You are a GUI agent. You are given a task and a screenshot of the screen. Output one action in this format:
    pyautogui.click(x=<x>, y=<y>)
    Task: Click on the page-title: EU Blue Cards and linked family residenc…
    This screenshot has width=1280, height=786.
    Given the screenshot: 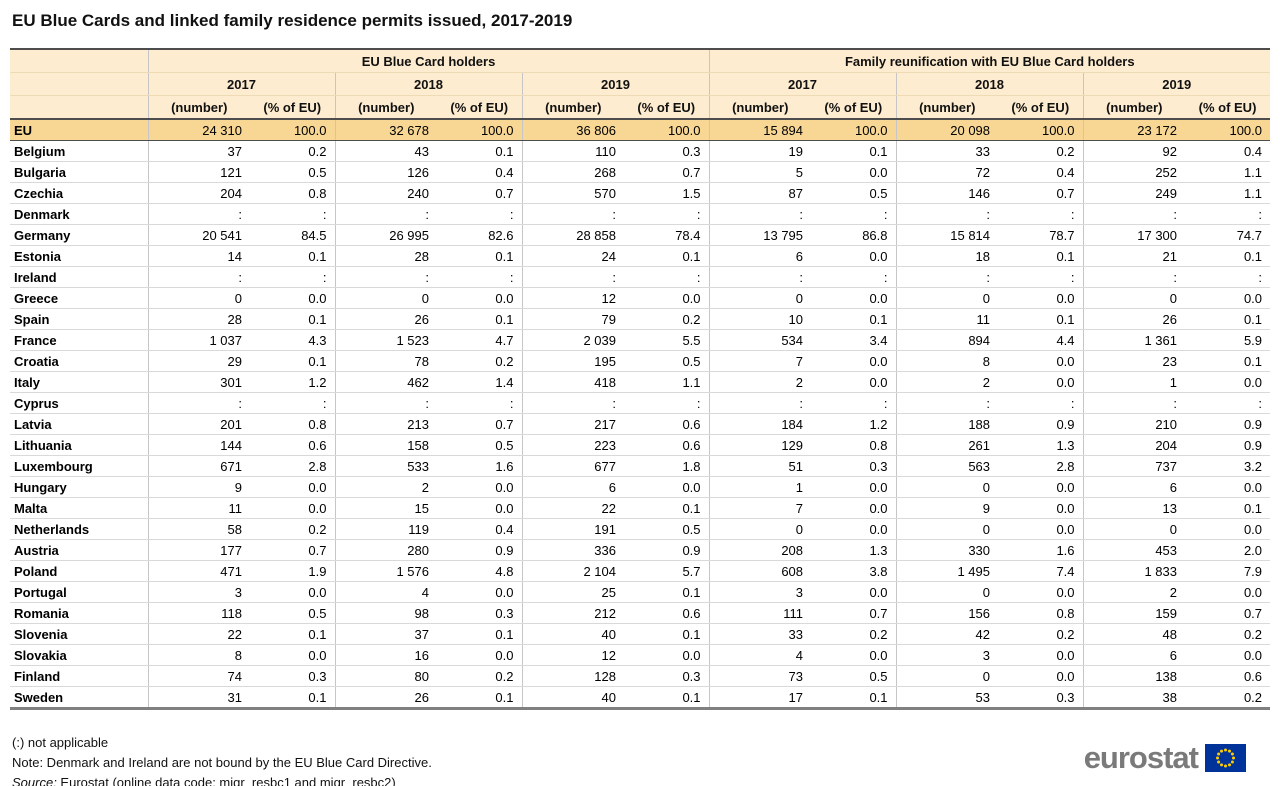 What is the action you would take?
    pyautogui.click(x=292, y=20)
    